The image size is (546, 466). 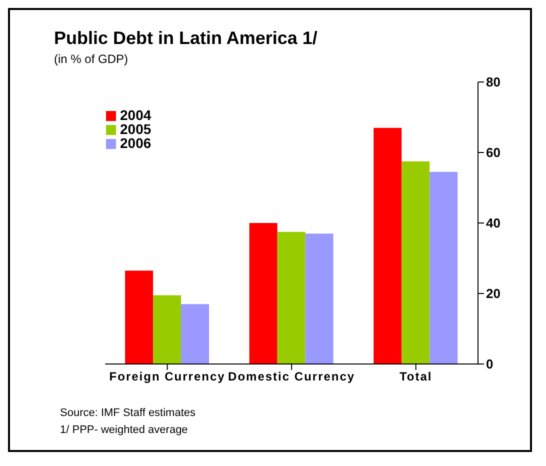 I want to click on chart-title: Public Debt in Latin America 1/, so click(x=186, y=38).